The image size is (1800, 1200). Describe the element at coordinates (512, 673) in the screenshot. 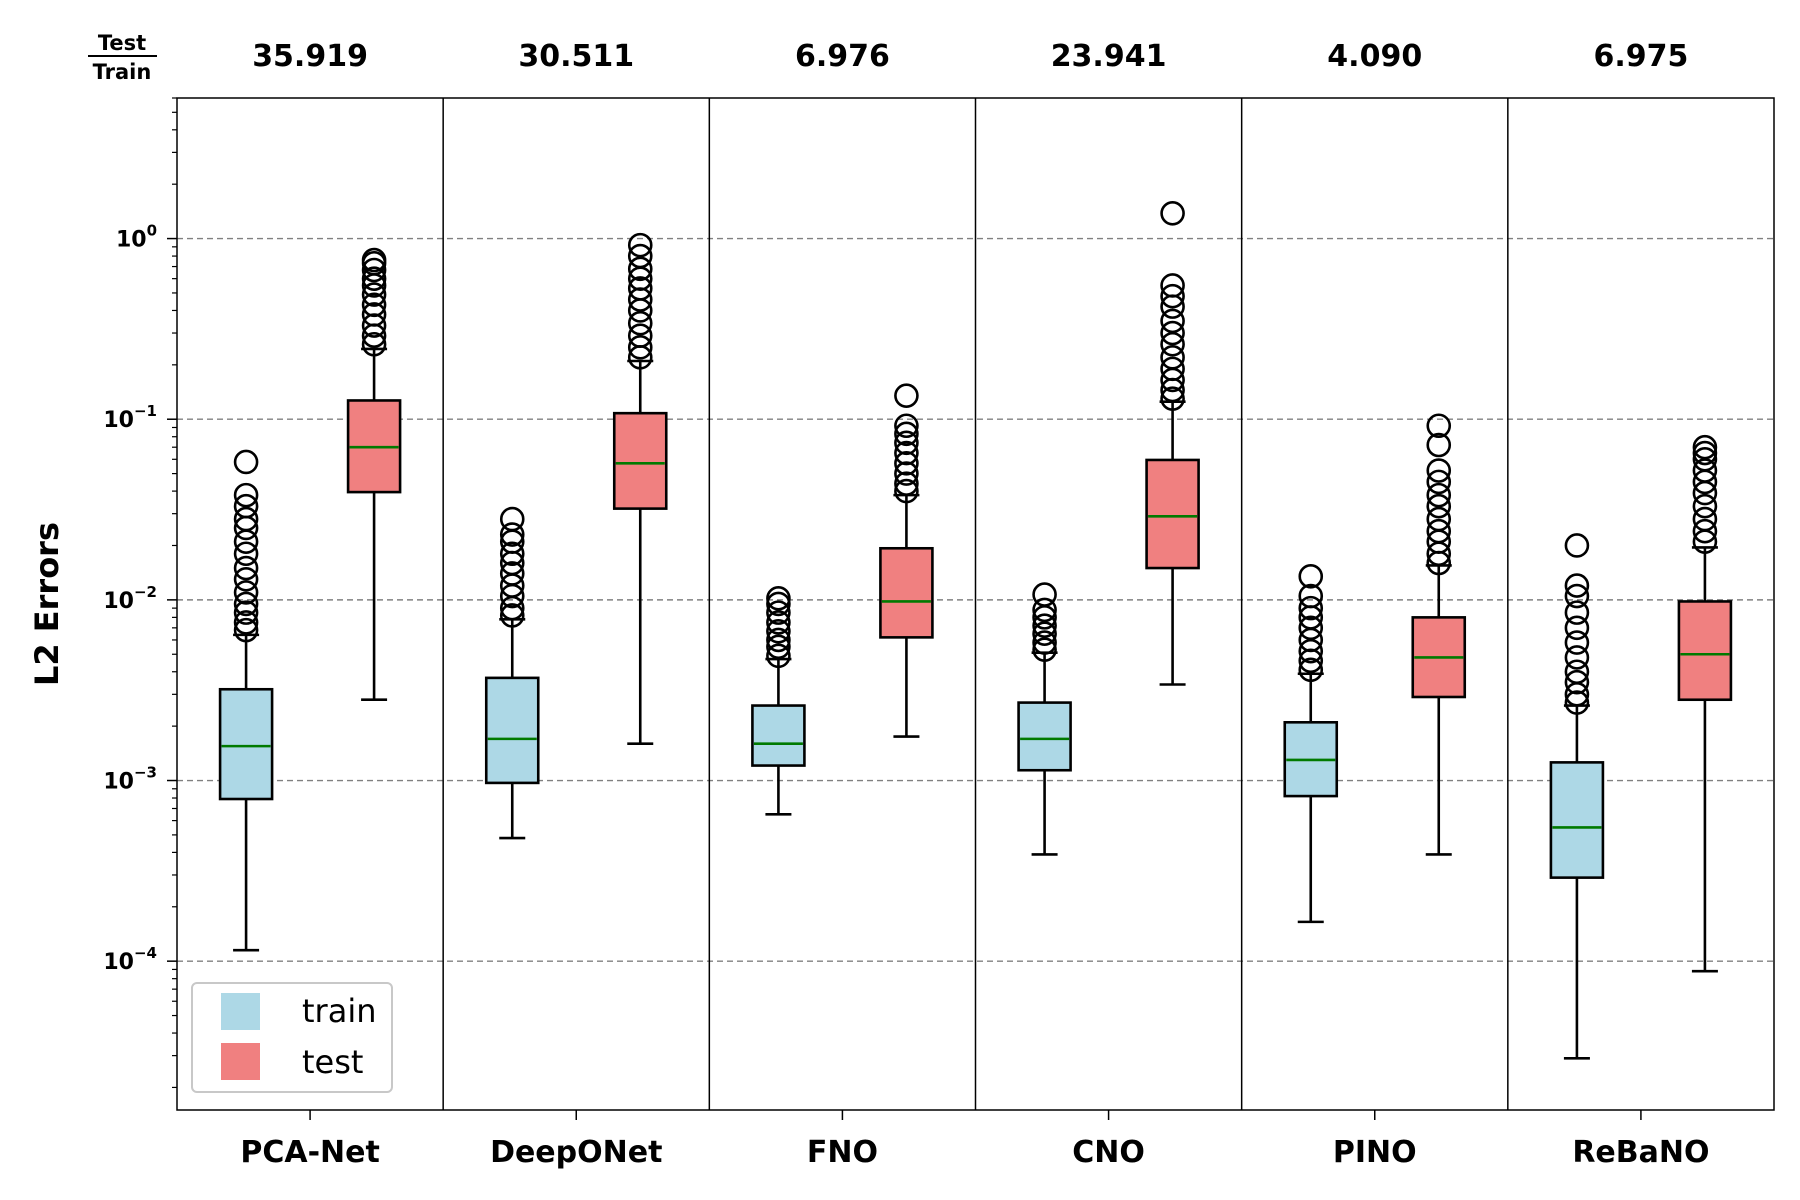

I see `box-train-deeponet` at that location.